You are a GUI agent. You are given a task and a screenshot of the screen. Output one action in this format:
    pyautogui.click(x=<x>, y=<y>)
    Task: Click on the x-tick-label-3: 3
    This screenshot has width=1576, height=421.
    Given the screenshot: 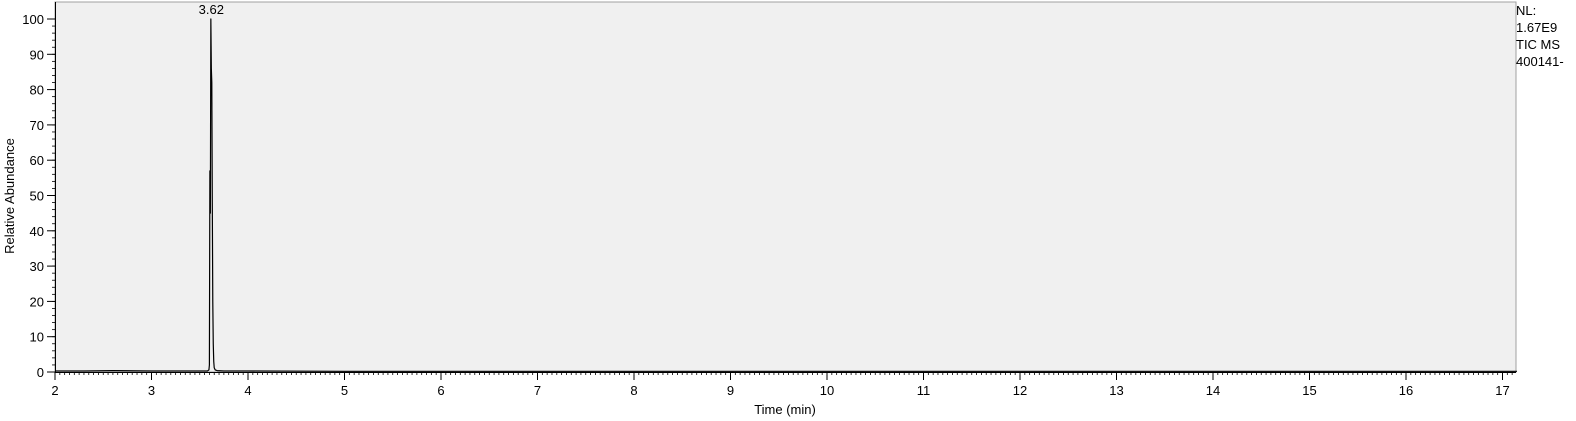 What is the action you would take?
    pyautogui.click(x=151, y=390)
    